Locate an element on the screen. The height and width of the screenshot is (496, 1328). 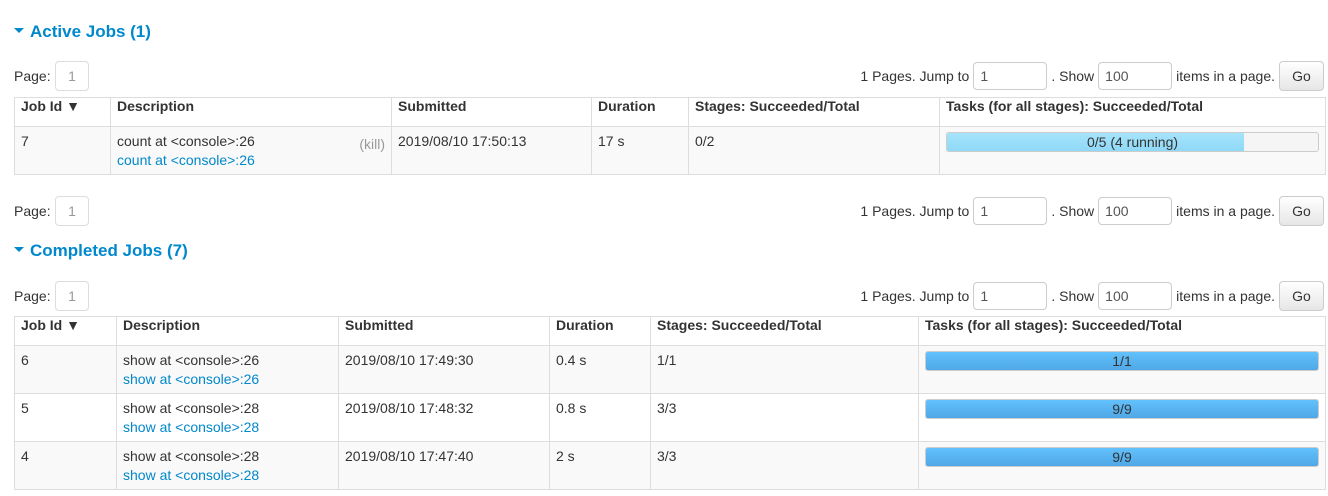
job-id: 7 is located at coordinates (62, 150).